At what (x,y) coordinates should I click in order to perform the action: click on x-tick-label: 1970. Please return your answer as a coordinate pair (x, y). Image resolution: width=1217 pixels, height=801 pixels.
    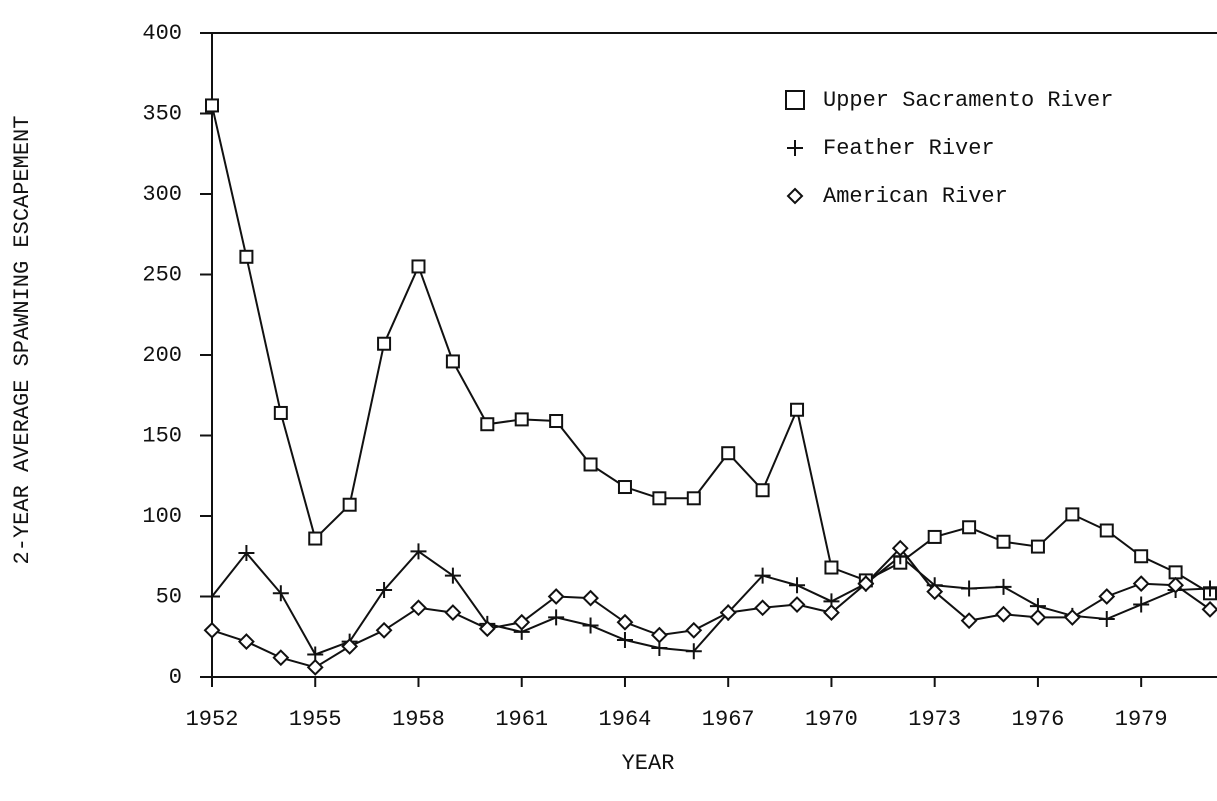
    Looking at the image, I should click on (831, 719).